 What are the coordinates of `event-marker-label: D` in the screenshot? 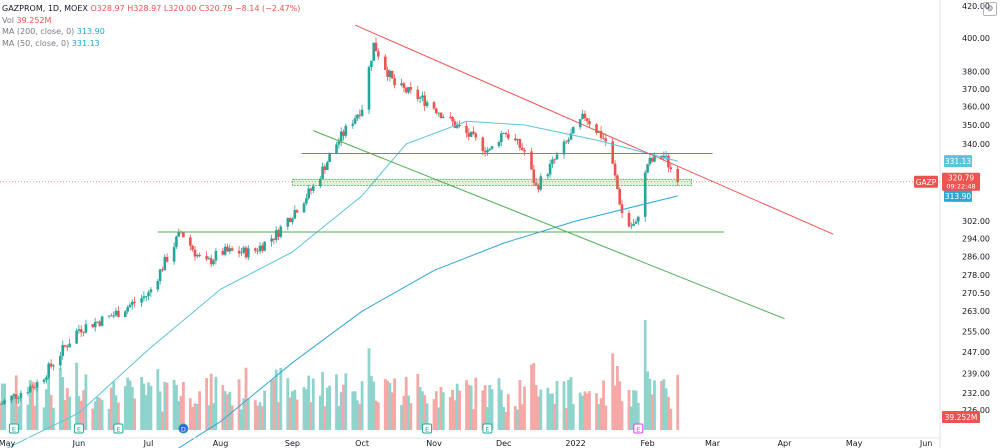 It's located at (183, 430).